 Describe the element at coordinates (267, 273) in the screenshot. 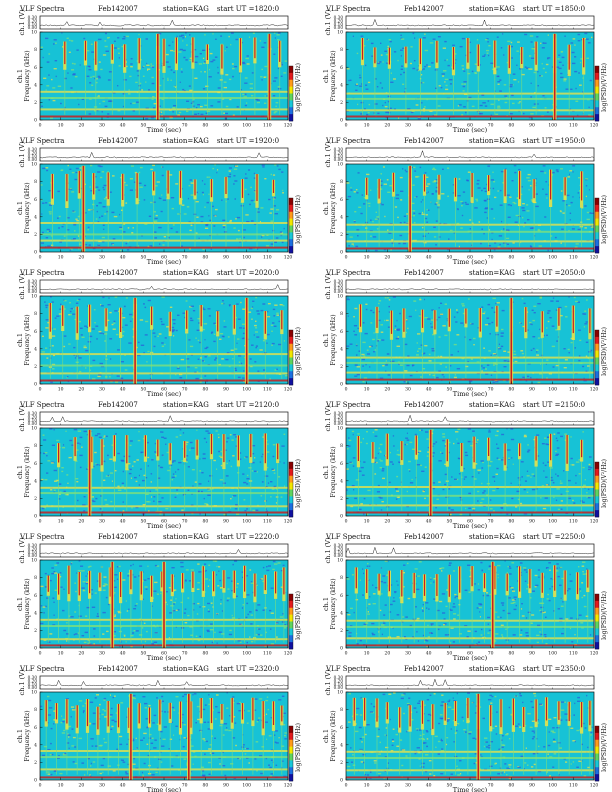

I see `start-ut-value: 2020:0` at that location.